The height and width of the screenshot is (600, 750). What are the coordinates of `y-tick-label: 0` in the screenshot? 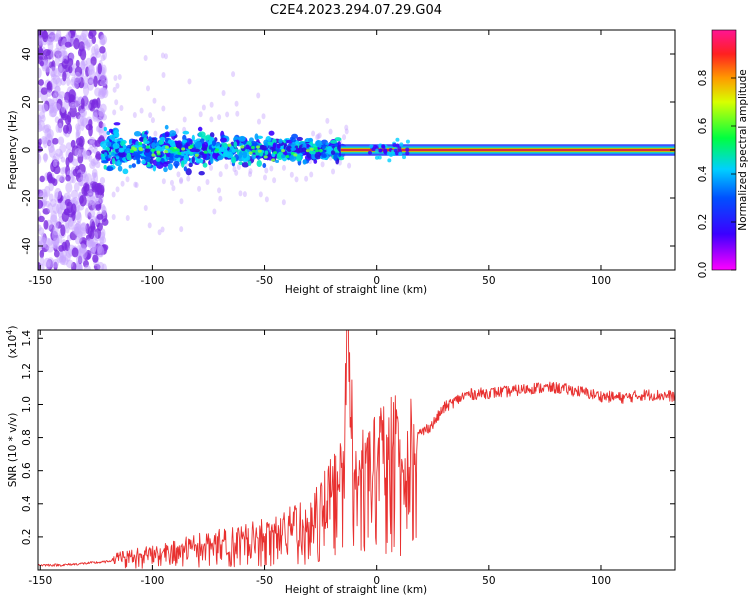 It's located at (27, 150).